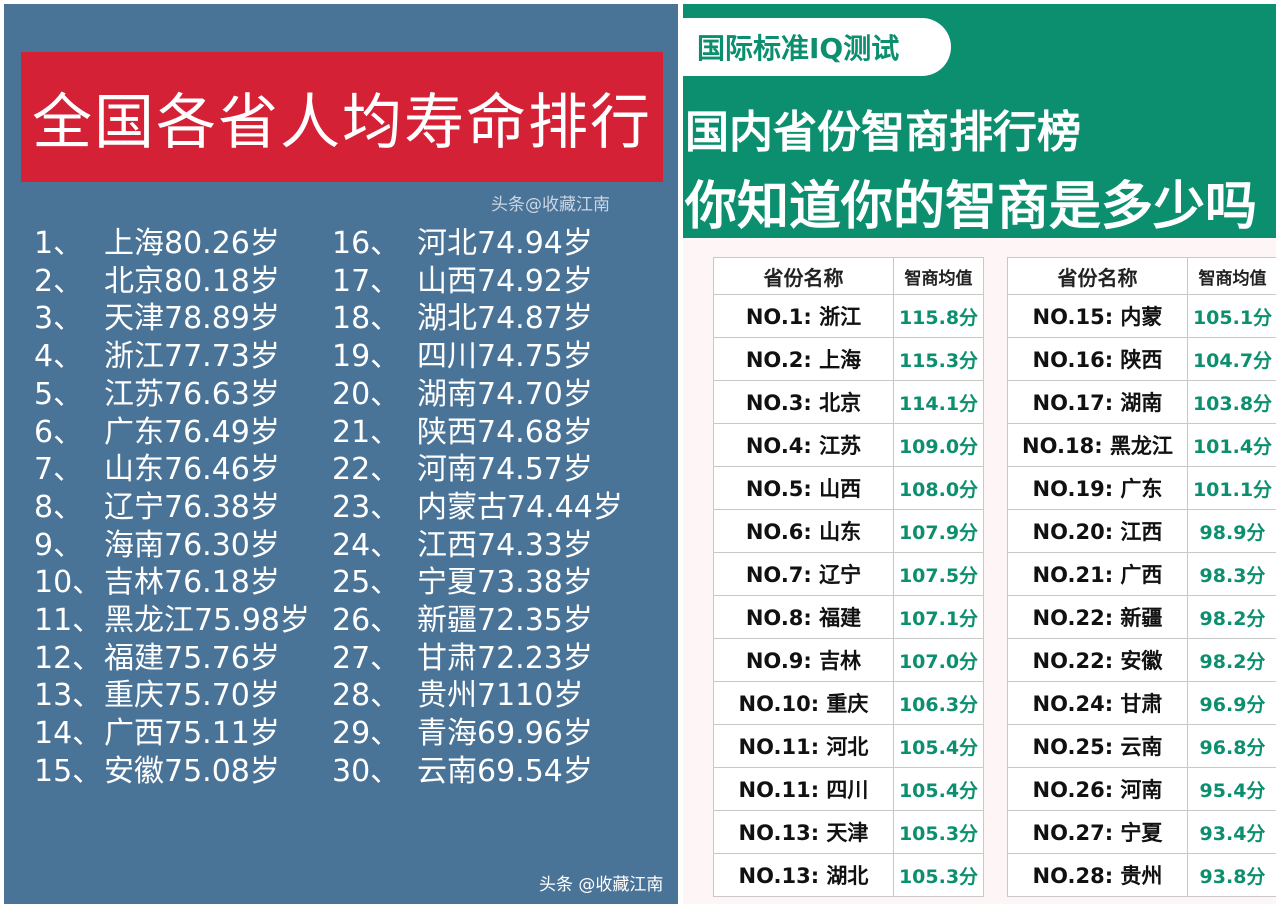  I want to click on province-life-expectancy: 陕西74.68岁, so click(505, 432).